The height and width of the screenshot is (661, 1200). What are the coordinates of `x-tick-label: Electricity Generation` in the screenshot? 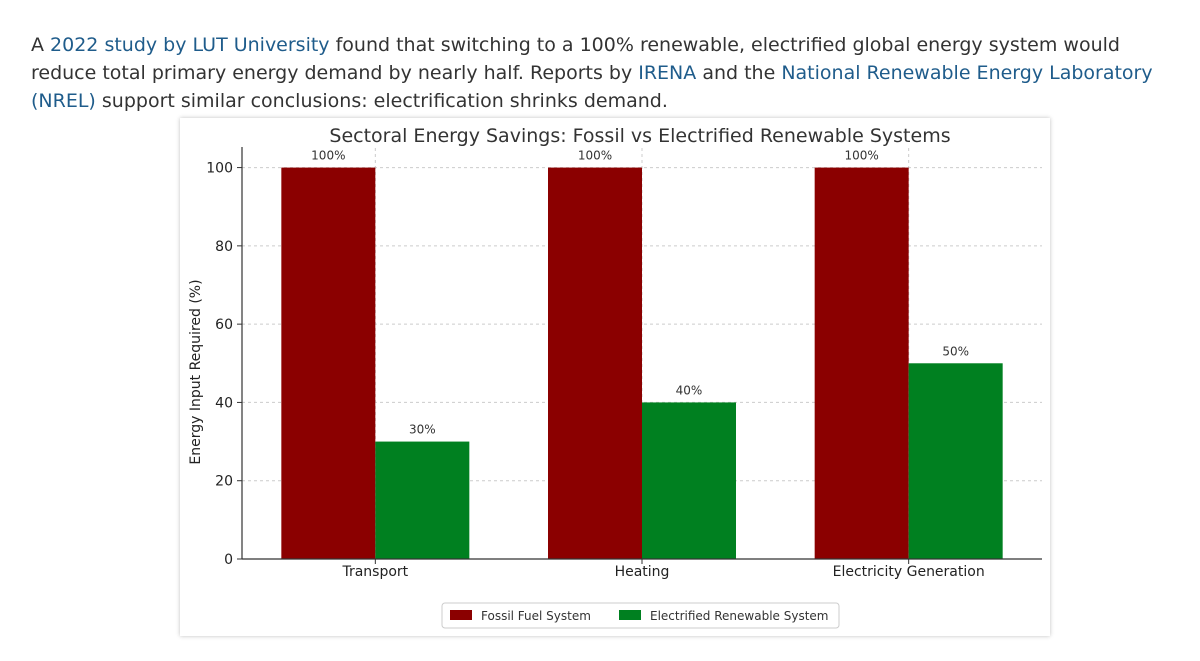 It's located at (909, 572).